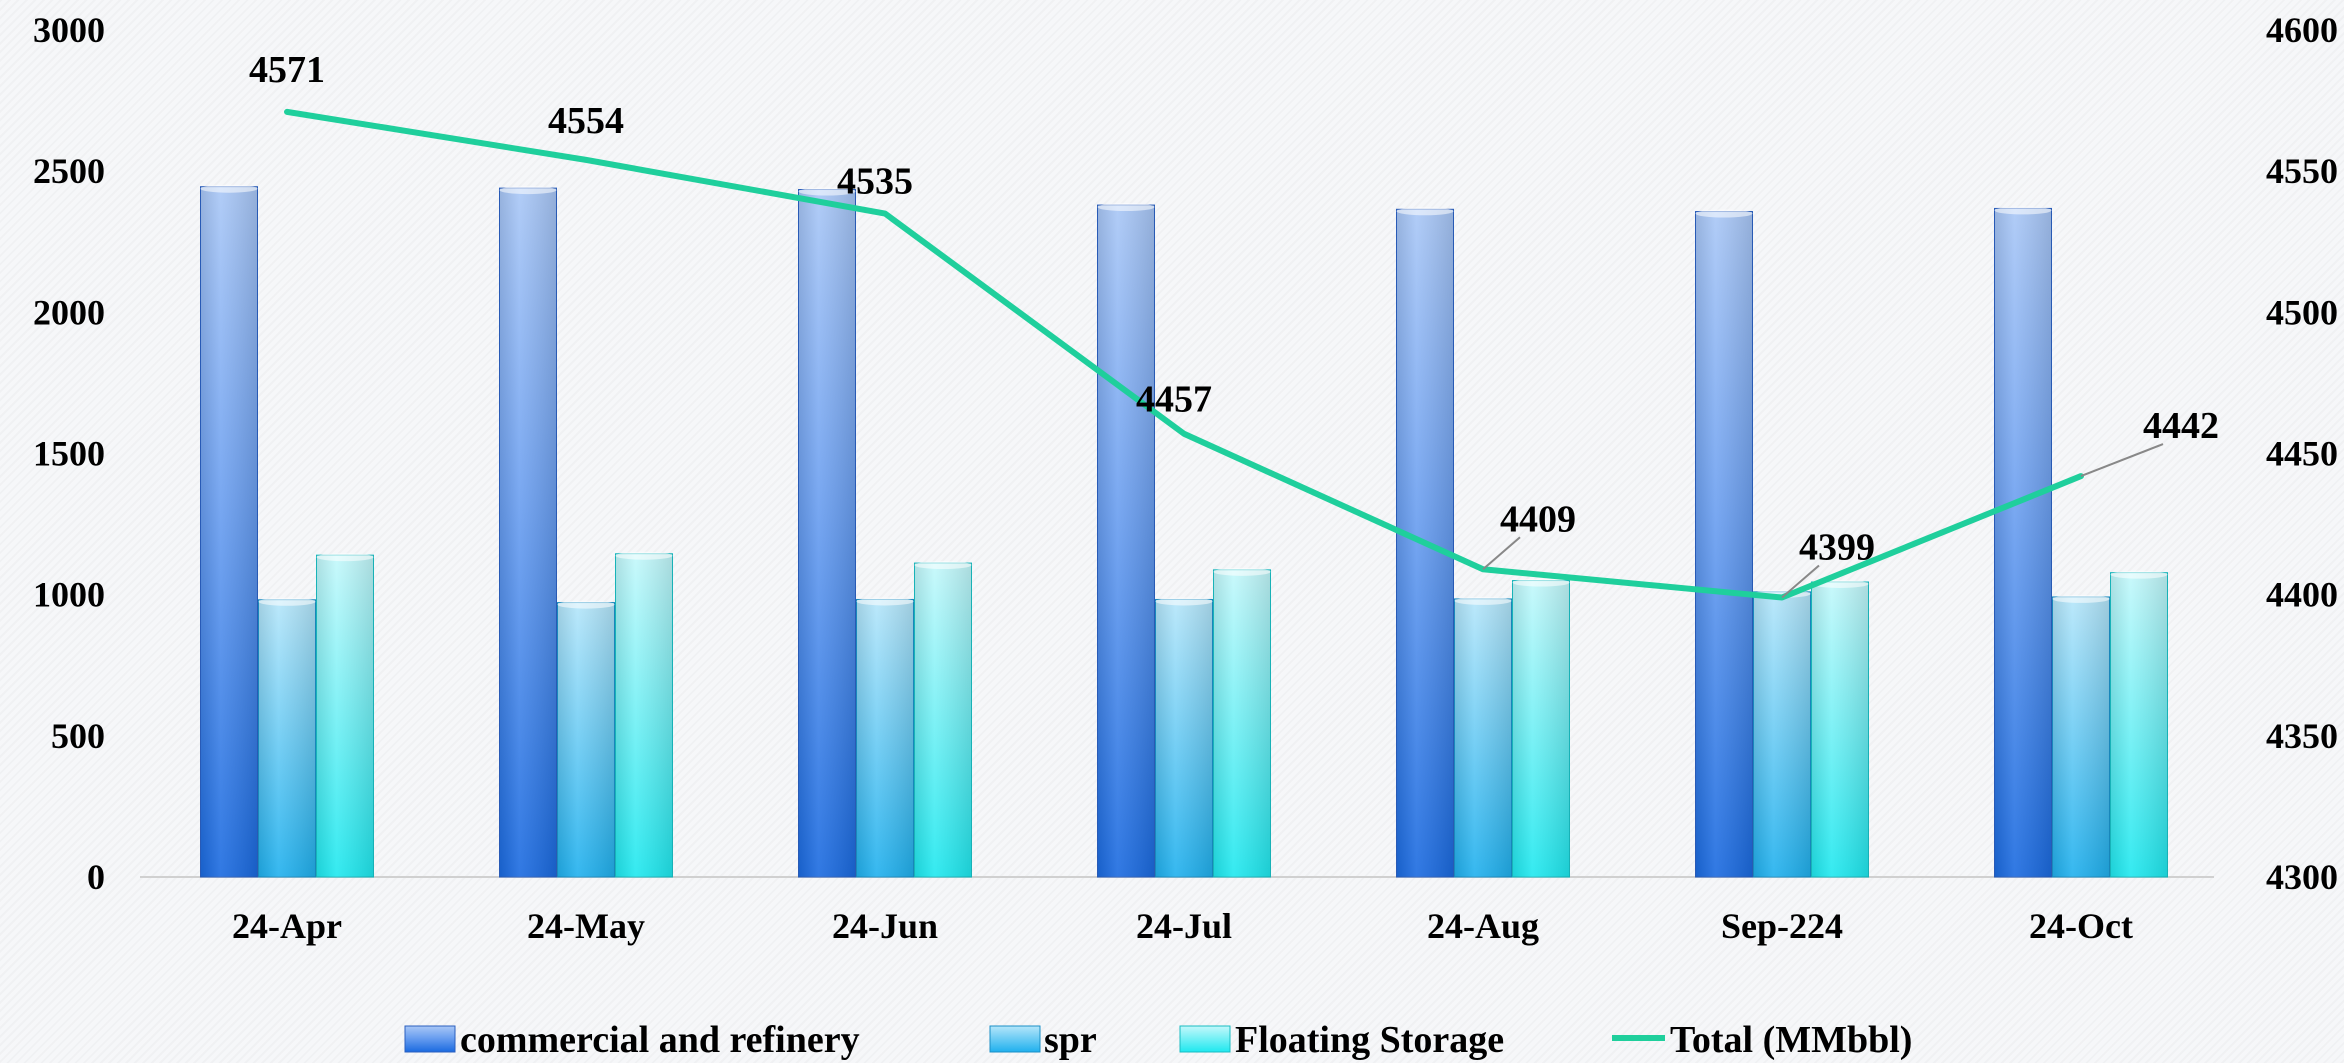  What do you see at coordinates (1837, 547) in the screenshot?
I see `data-label-total-5: 4399` at bounding box center [1837, 547].